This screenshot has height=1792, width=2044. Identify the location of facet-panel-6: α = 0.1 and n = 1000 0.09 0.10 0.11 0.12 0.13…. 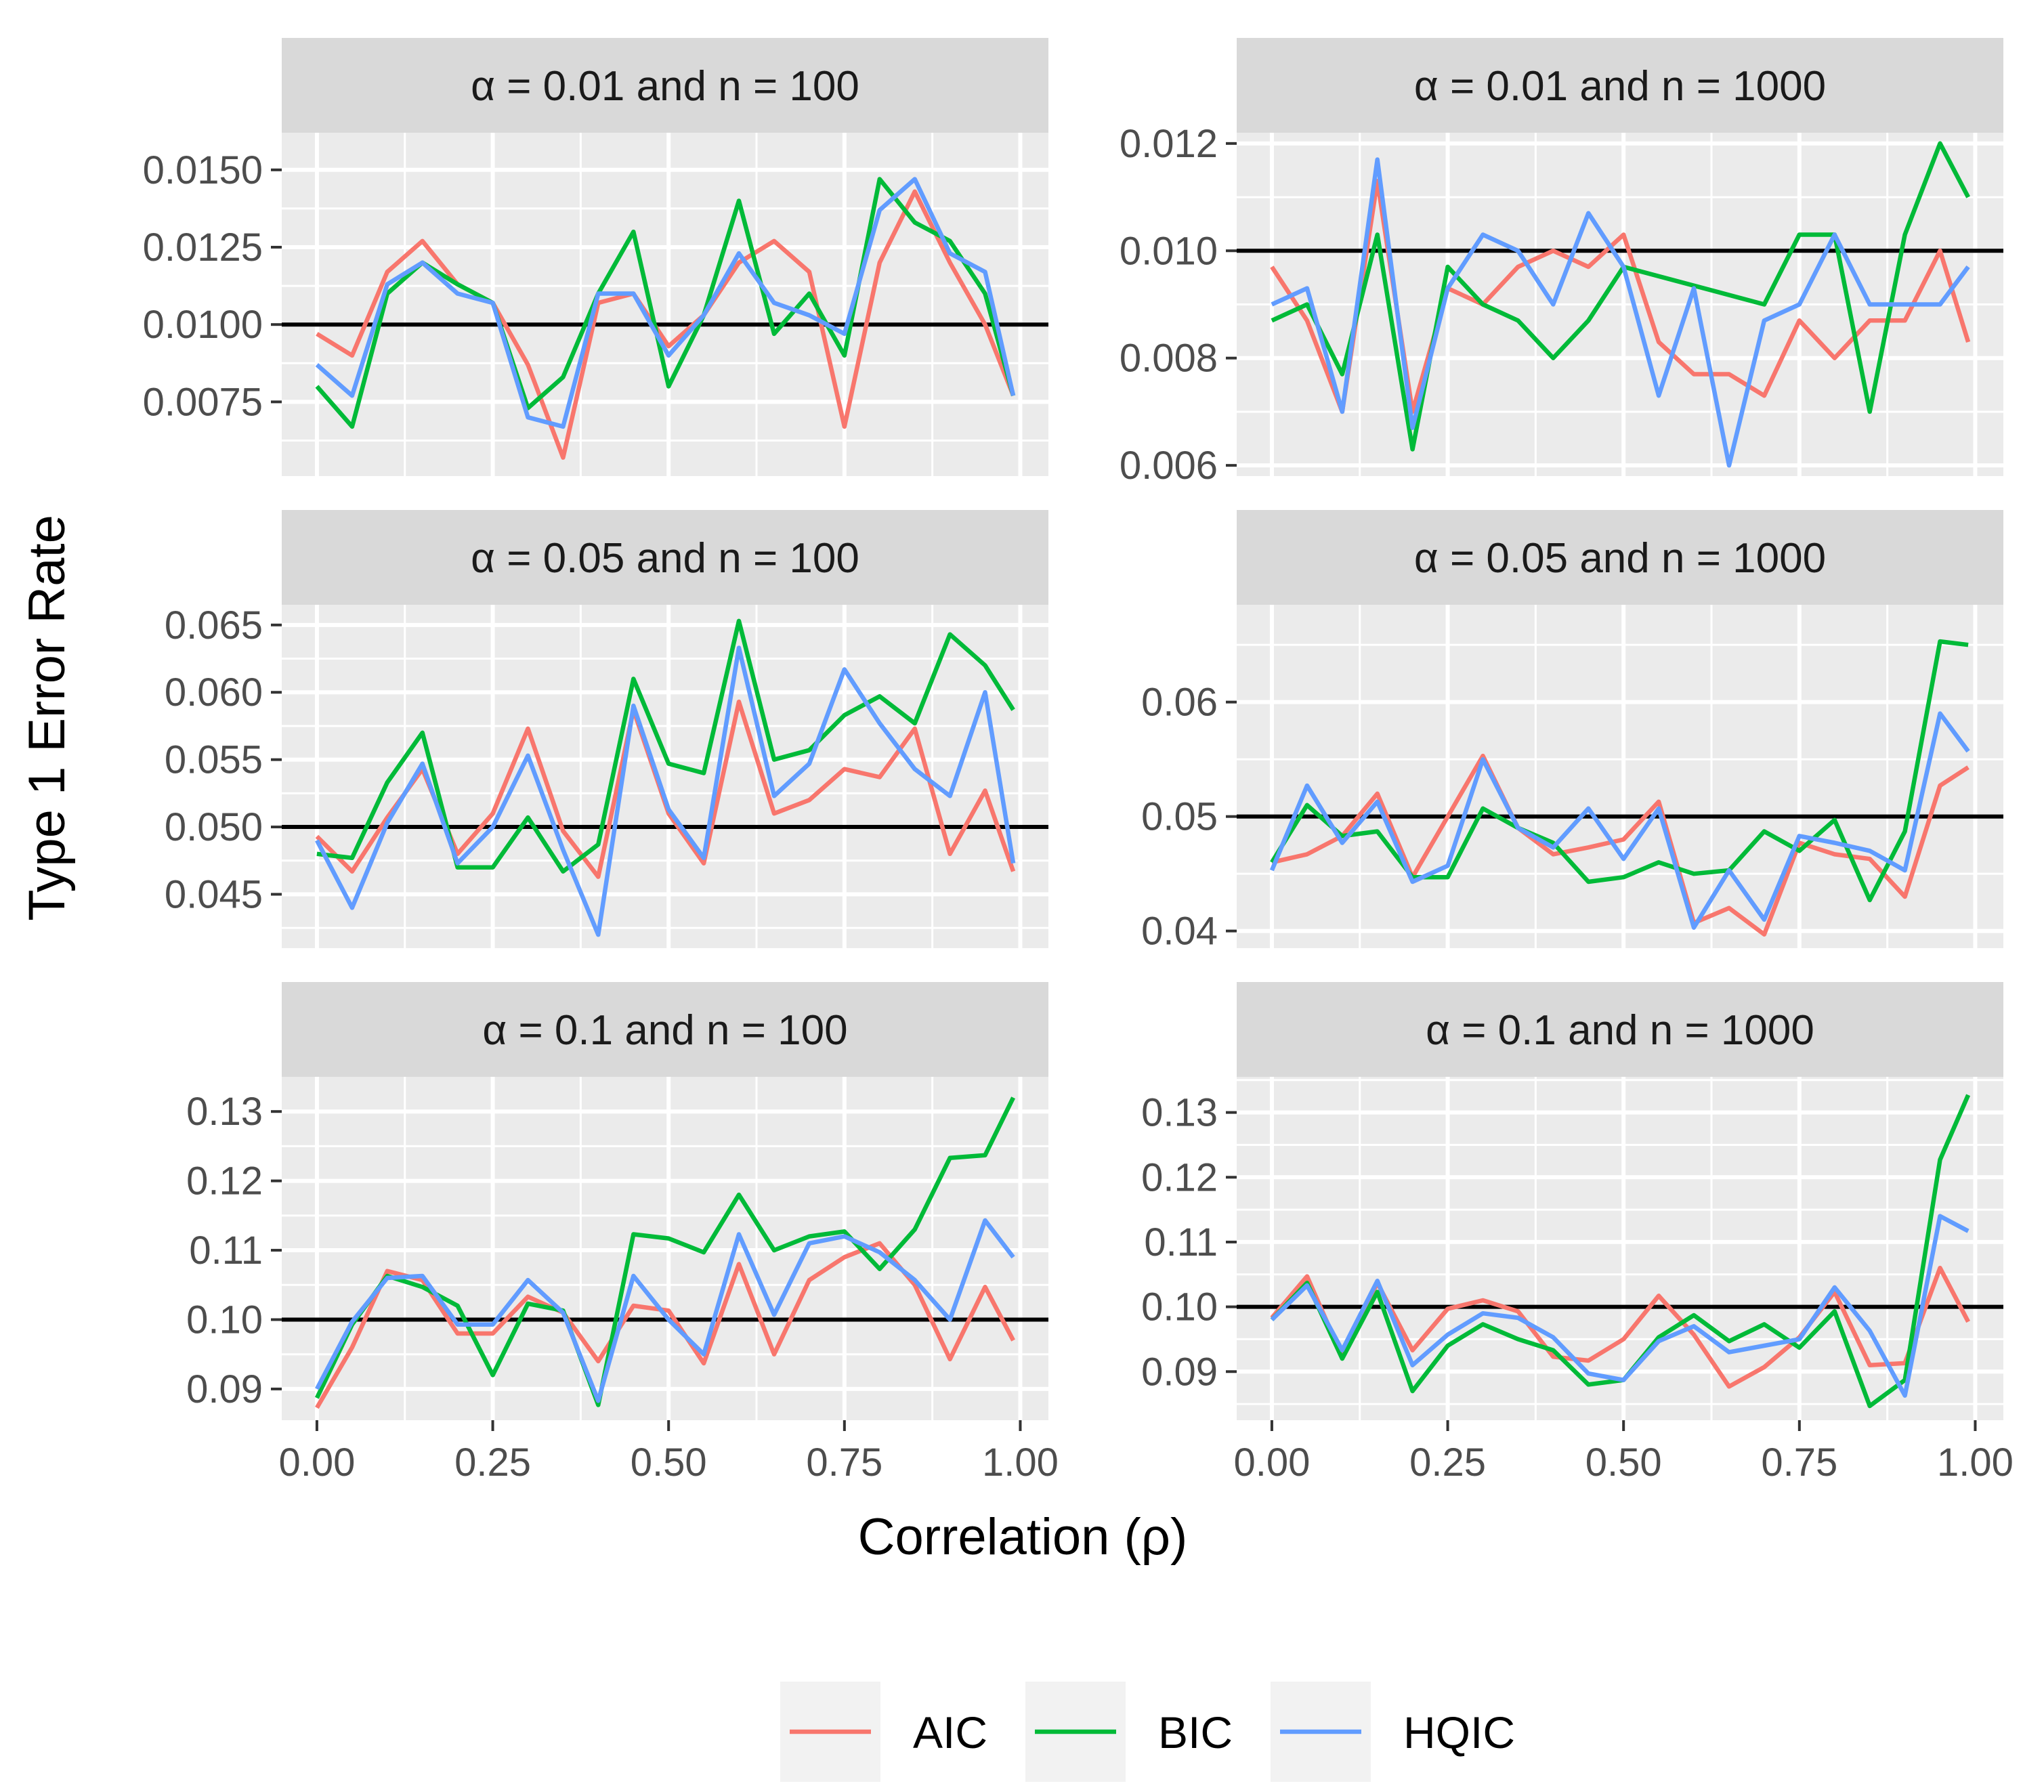
(1577, 1233).